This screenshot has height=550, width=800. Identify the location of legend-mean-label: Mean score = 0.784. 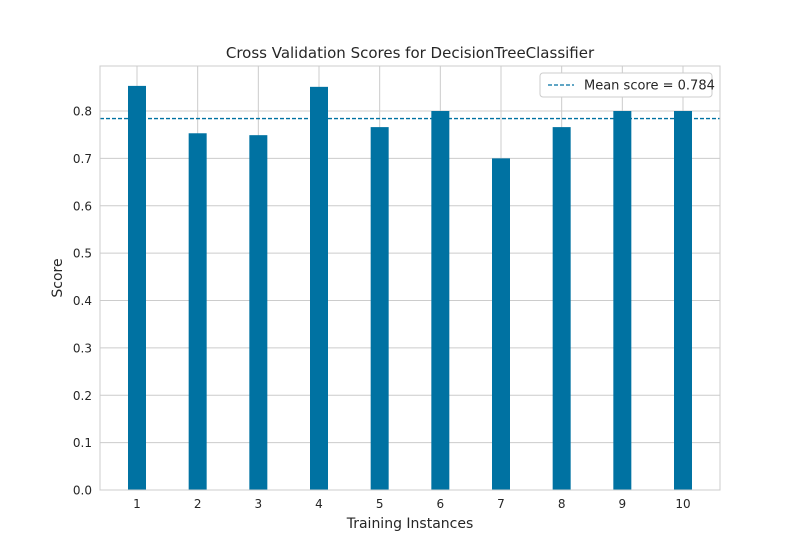
(649, 86).